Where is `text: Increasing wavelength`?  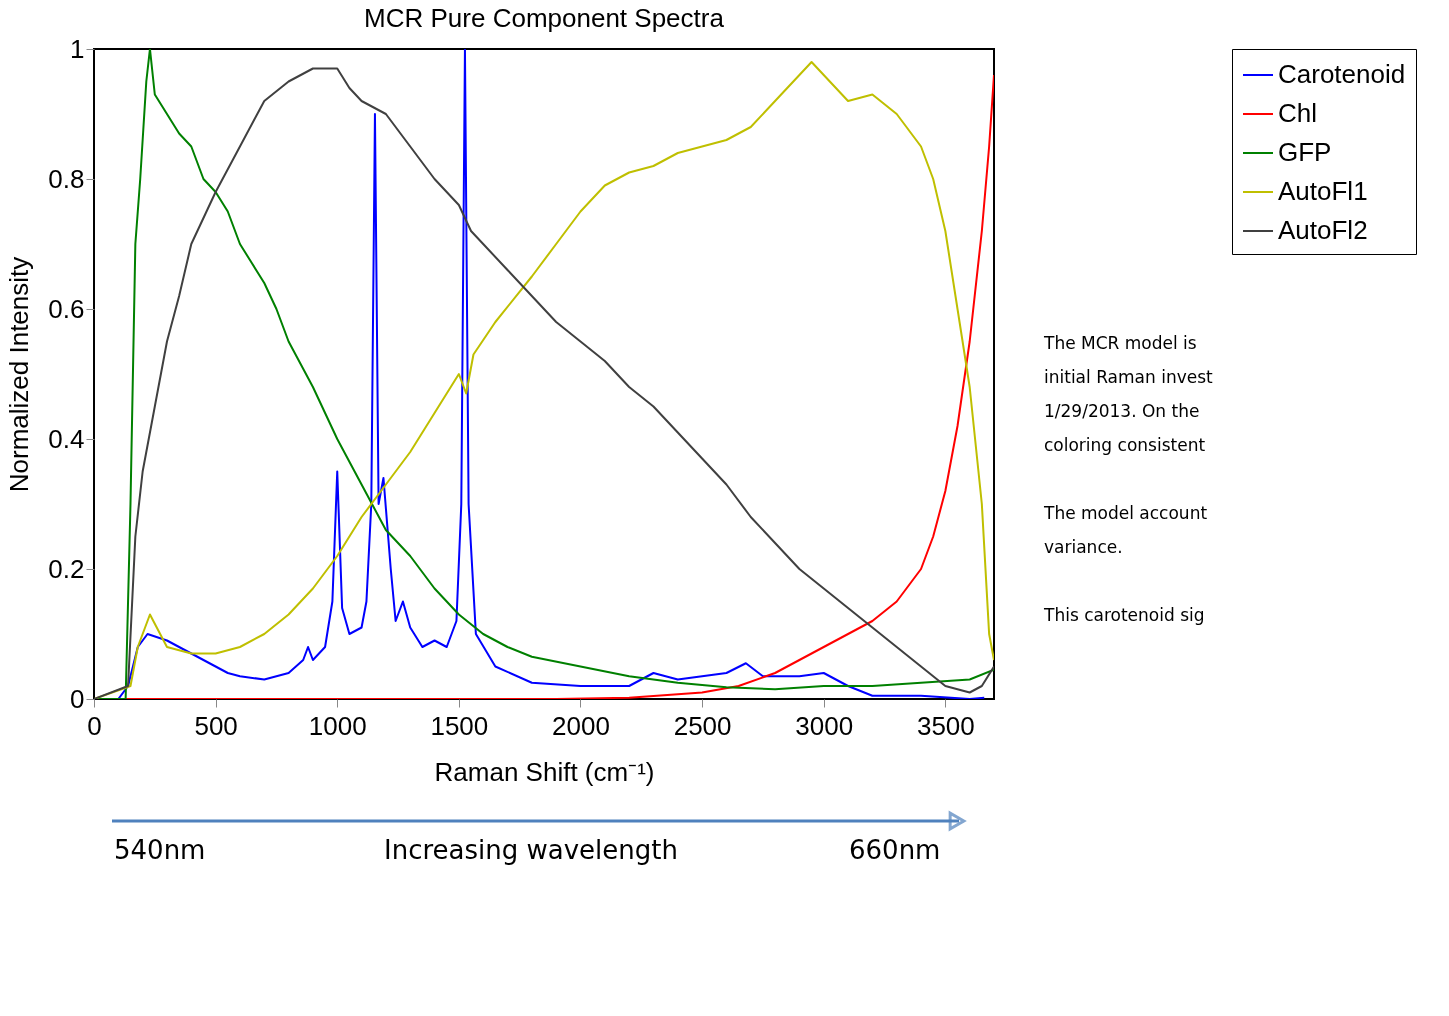
text: Increasing wavelength is located at coordinates (531, 850).